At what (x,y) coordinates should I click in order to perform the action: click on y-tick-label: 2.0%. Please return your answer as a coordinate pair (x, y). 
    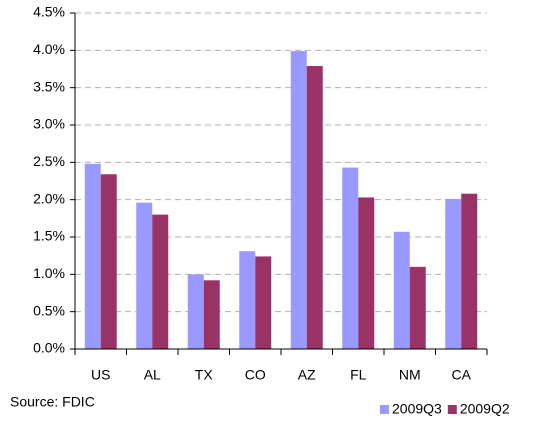
    Looking at the image, I should click on (49, 198).